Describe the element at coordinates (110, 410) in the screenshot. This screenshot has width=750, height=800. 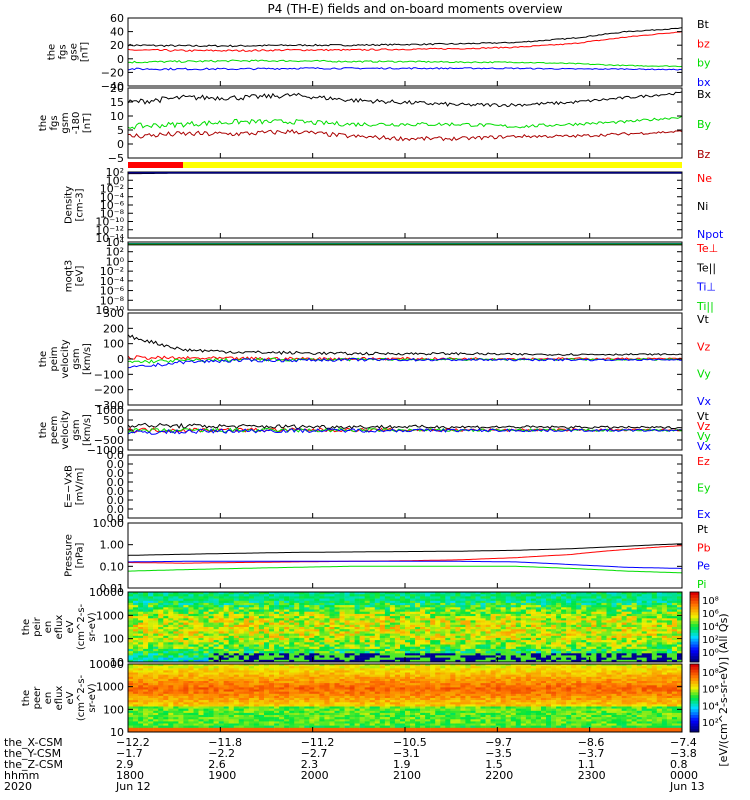
I see `y-tick-label: 1000` at that location.